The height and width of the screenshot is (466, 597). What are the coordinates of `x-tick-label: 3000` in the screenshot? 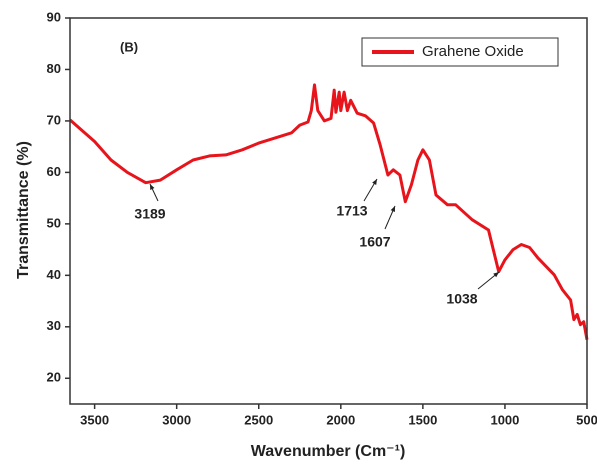 It's located at (176, 419).